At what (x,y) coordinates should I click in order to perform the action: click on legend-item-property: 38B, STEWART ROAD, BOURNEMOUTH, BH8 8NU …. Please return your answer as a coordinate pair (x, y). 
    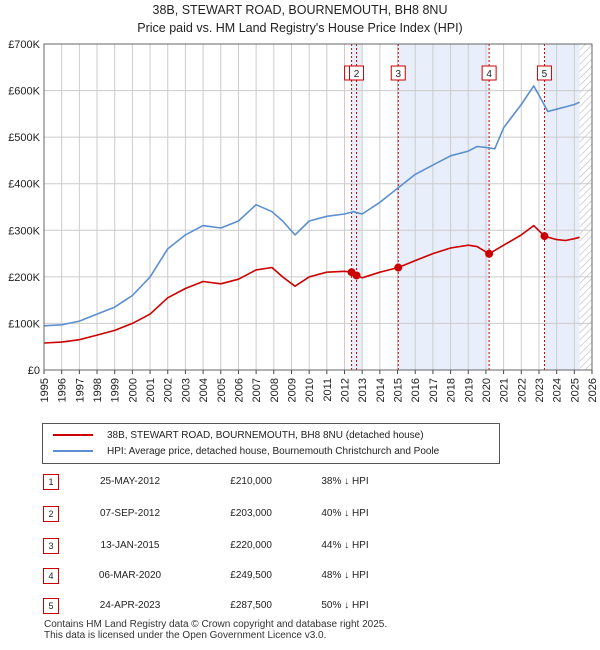
    Looking at the image, I should click on (238, 435).